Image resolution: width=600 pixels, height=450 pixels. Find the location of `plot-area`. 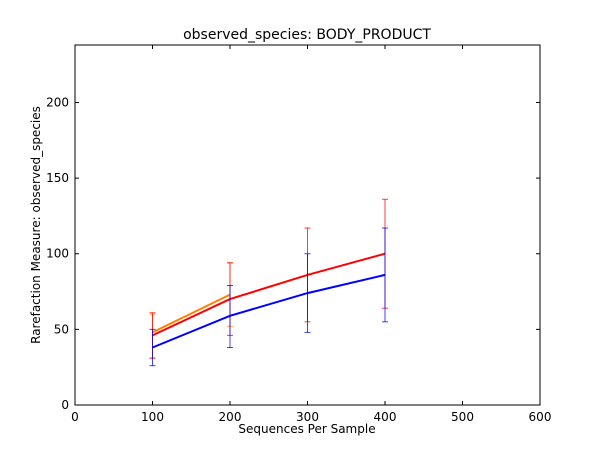

plot-area is located at coordinates (268, 282).